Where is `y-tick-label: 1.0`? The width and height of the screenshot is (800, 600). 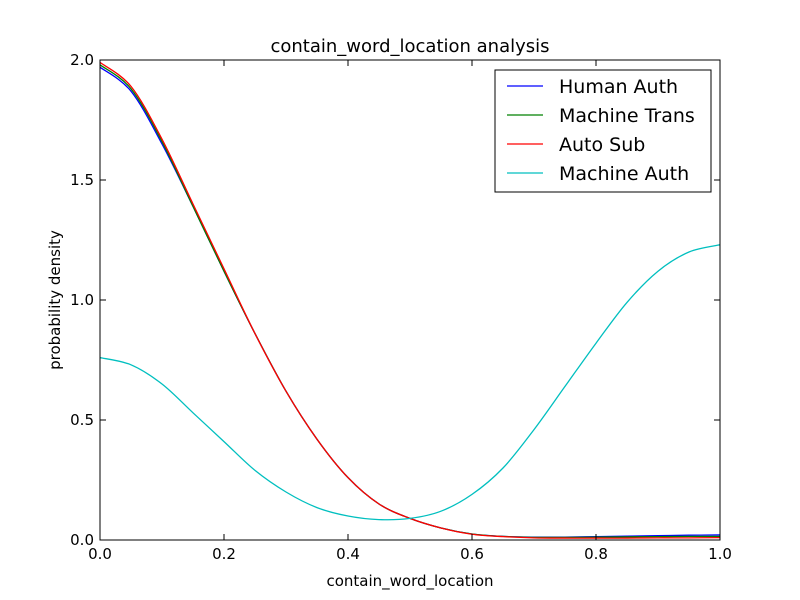
y-tick-label: 1.0 is located at coordinates (82, 300).